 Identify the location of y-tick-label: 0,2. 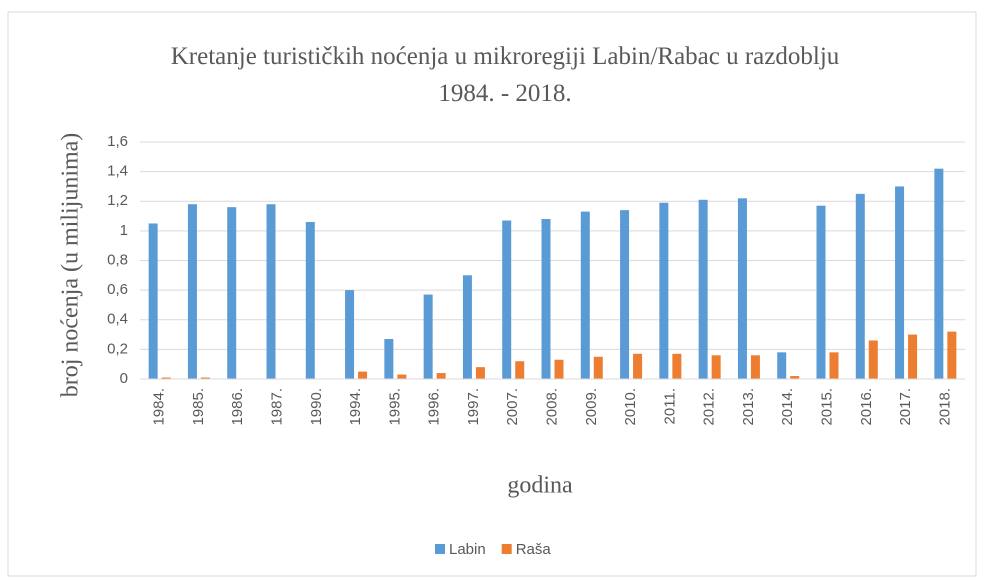
(117, 348).